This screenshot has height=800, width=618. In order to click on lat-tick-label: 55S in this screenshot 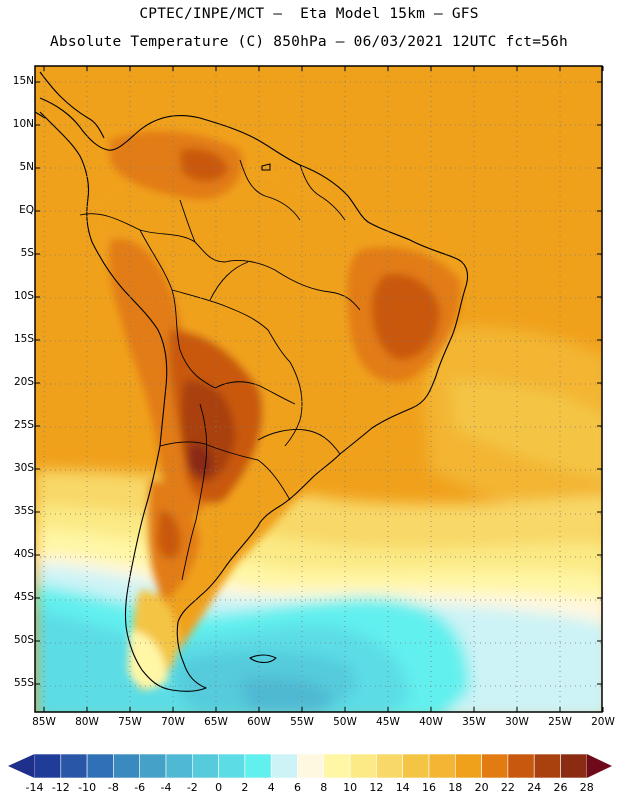, I will do `click(23, 683)`.